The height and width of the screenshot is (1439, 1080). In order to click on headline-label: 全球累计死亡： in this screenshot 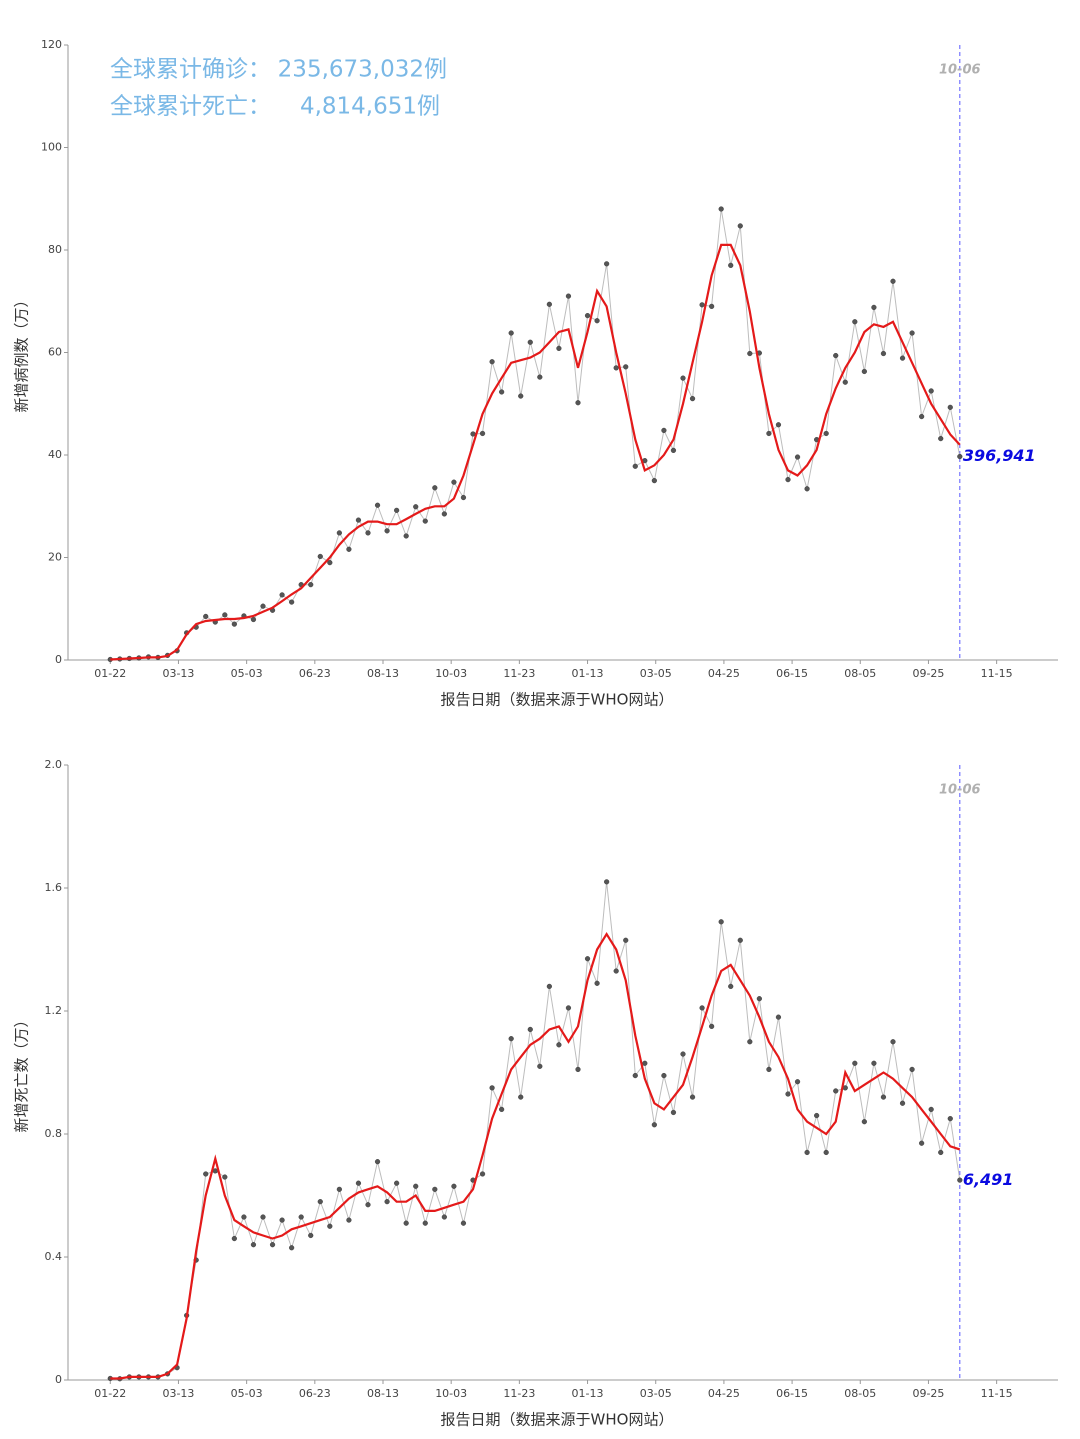, I will do `click(190, 107)`.